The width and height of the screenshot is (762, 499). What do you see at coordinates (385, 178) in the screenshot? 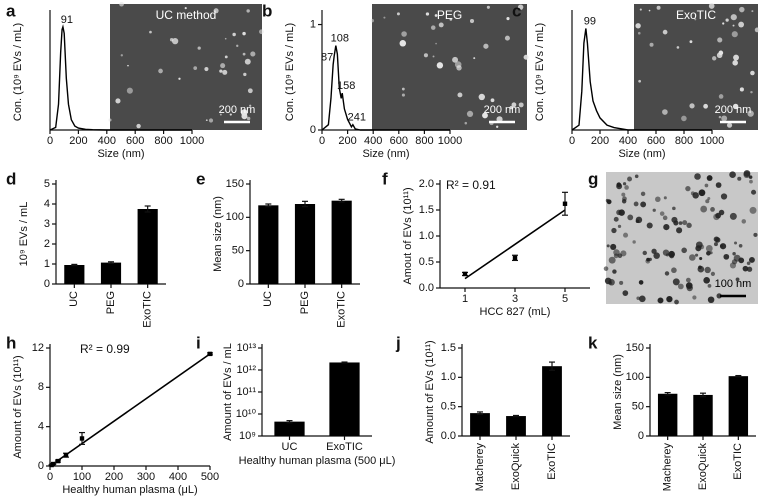
I see `panel-label: f` at bounding box center [385, 178].